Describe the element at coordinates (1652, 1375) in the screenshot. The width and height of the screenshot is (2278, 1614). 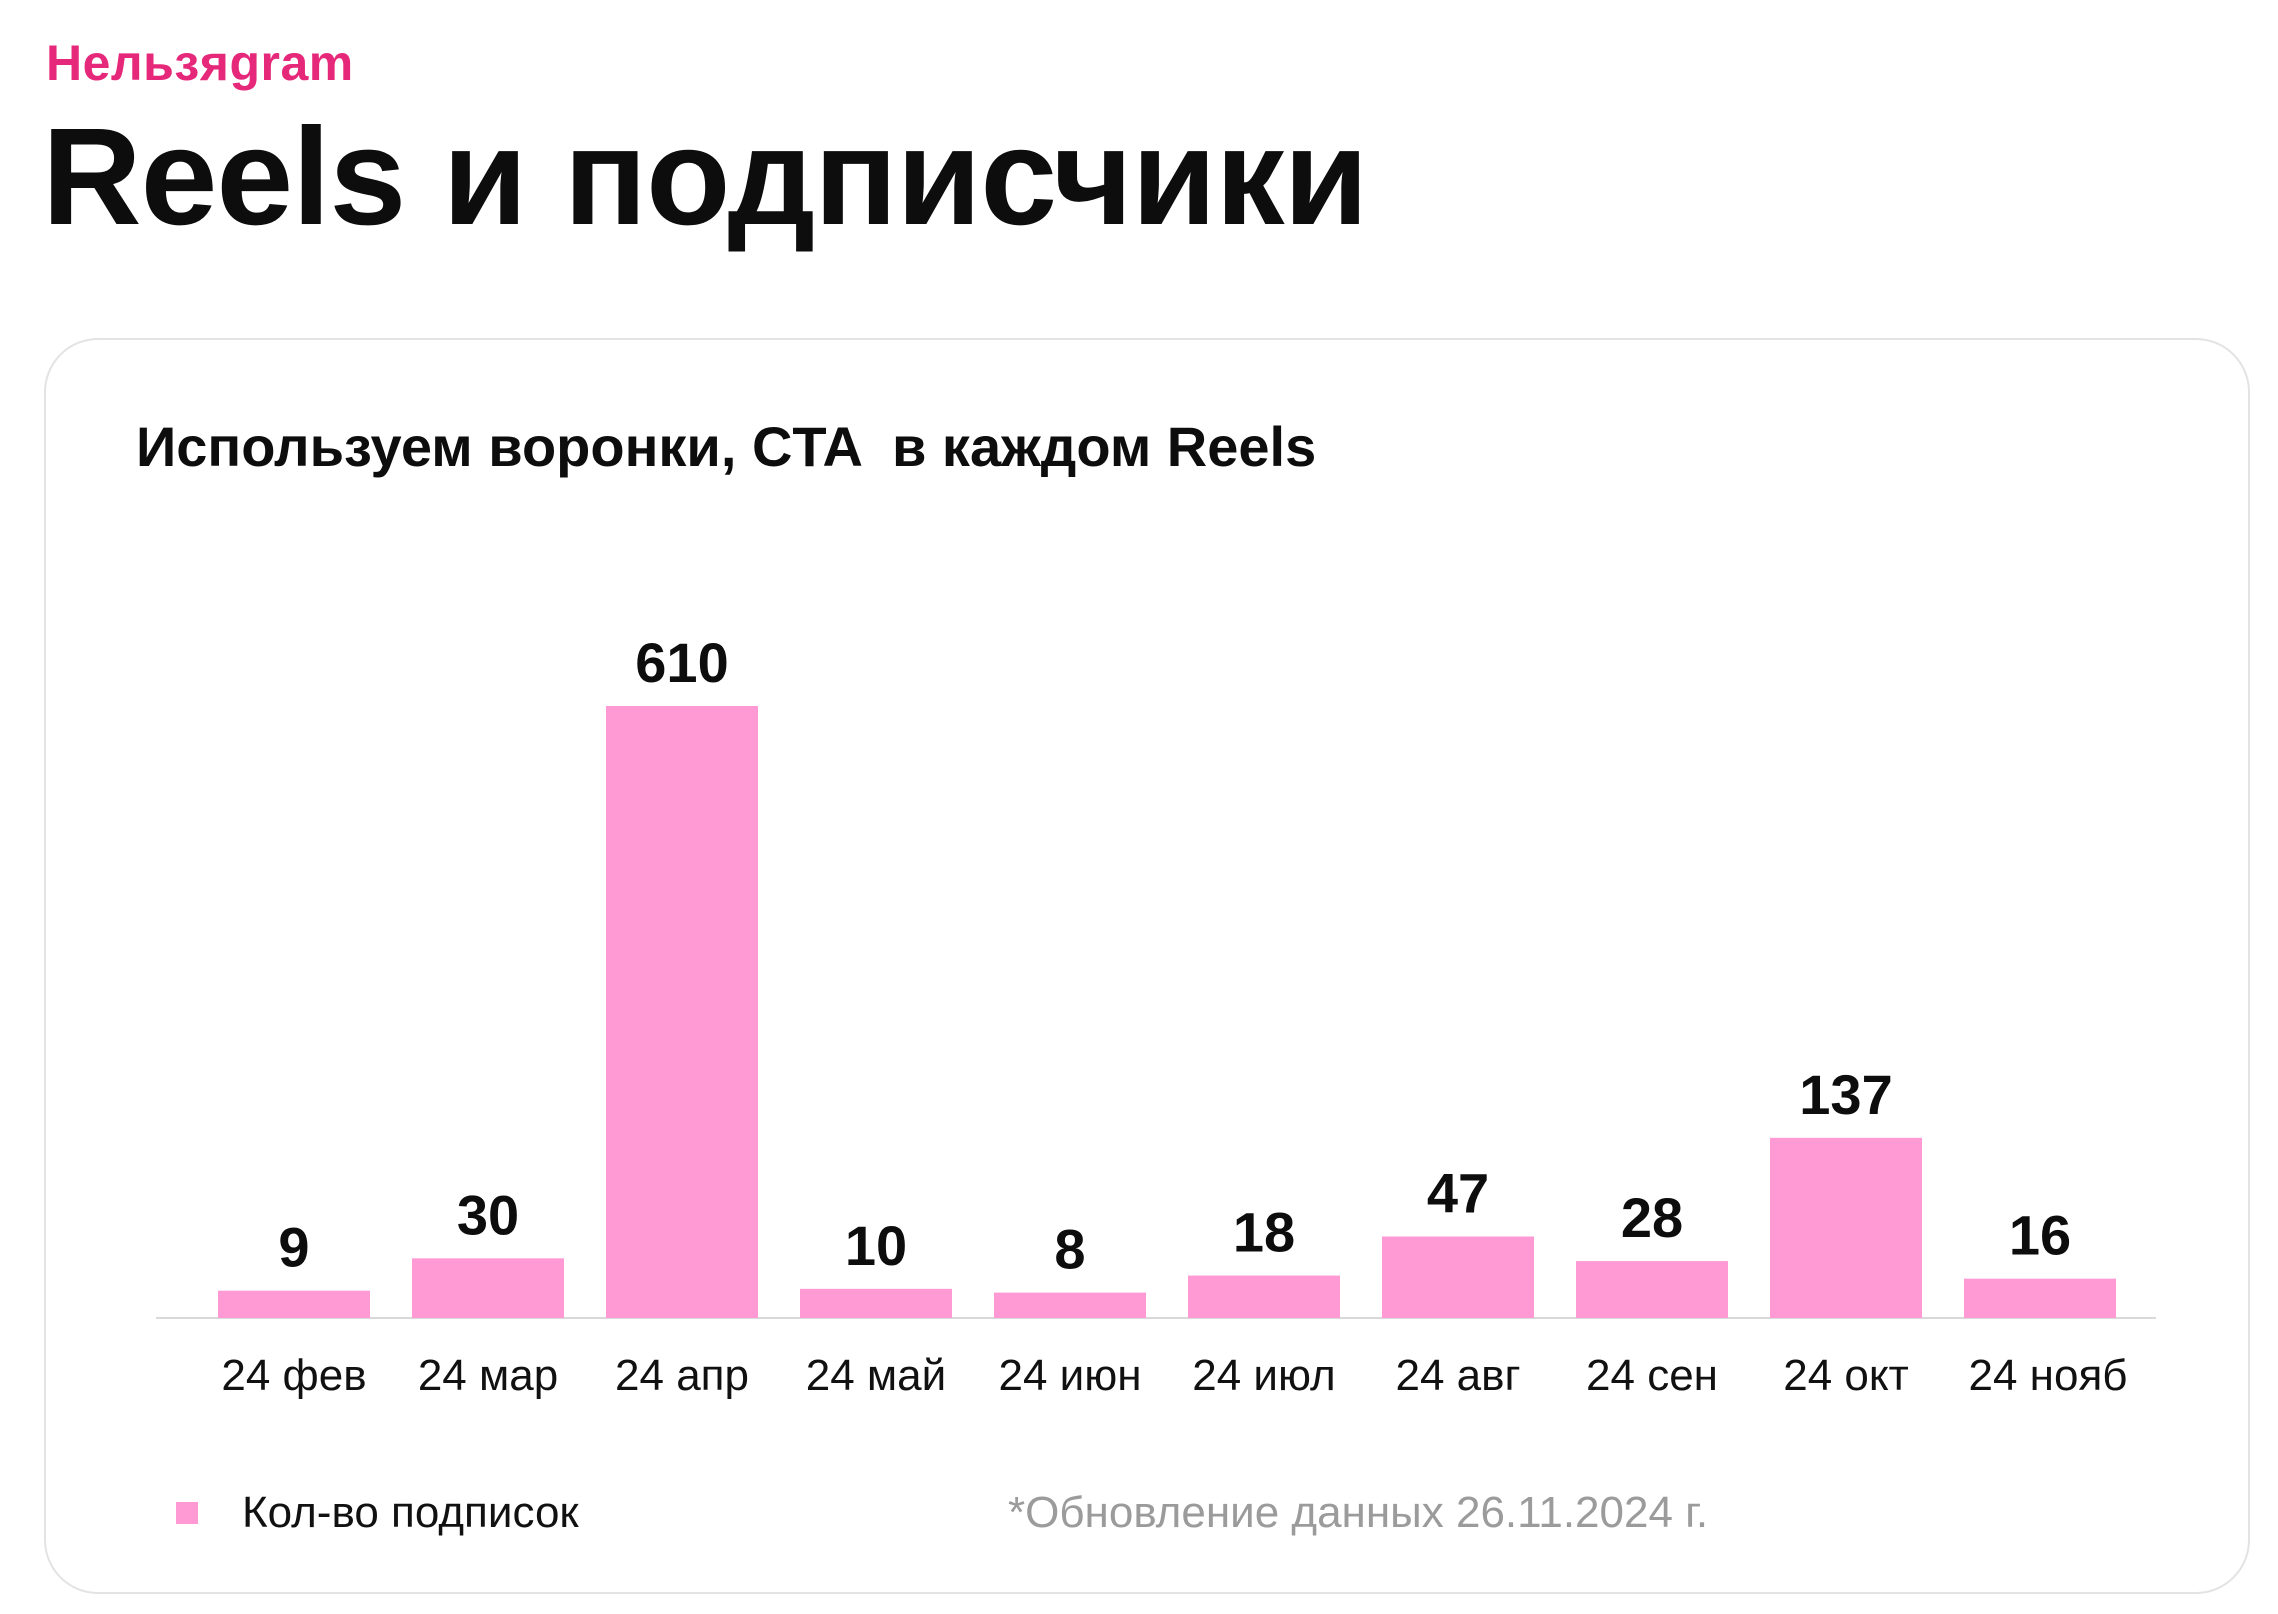
I see `tick-label-7: 24 сен` at that location.